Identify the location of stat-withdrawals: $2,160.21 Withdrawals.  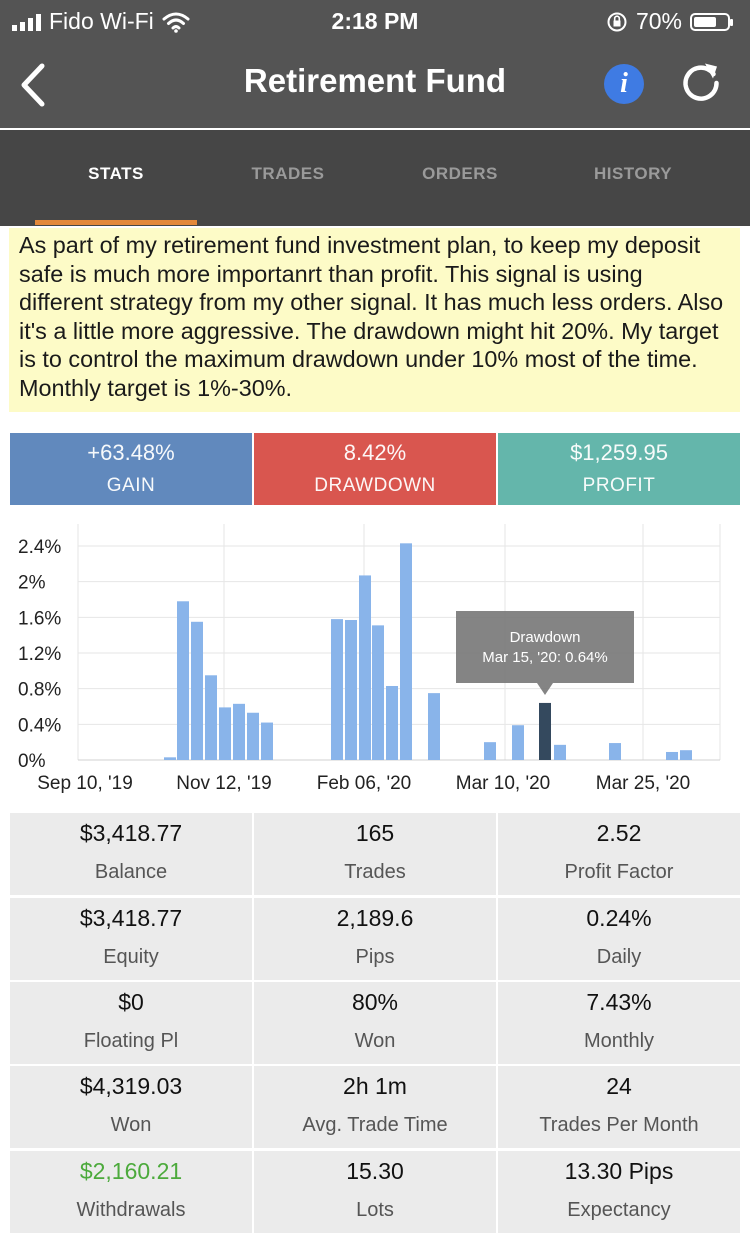
(131, 1192).